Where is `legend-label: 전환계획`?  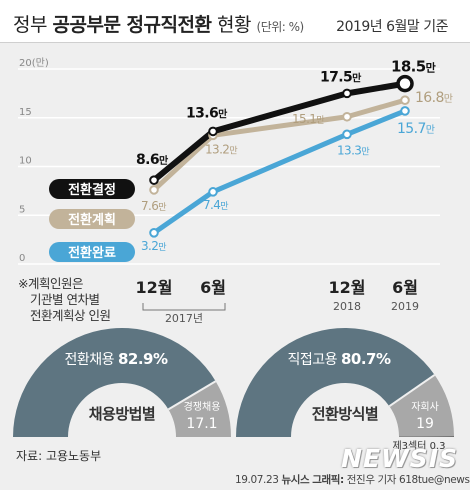
legend-label: 전환계획 is located at coordinates (92, 220).